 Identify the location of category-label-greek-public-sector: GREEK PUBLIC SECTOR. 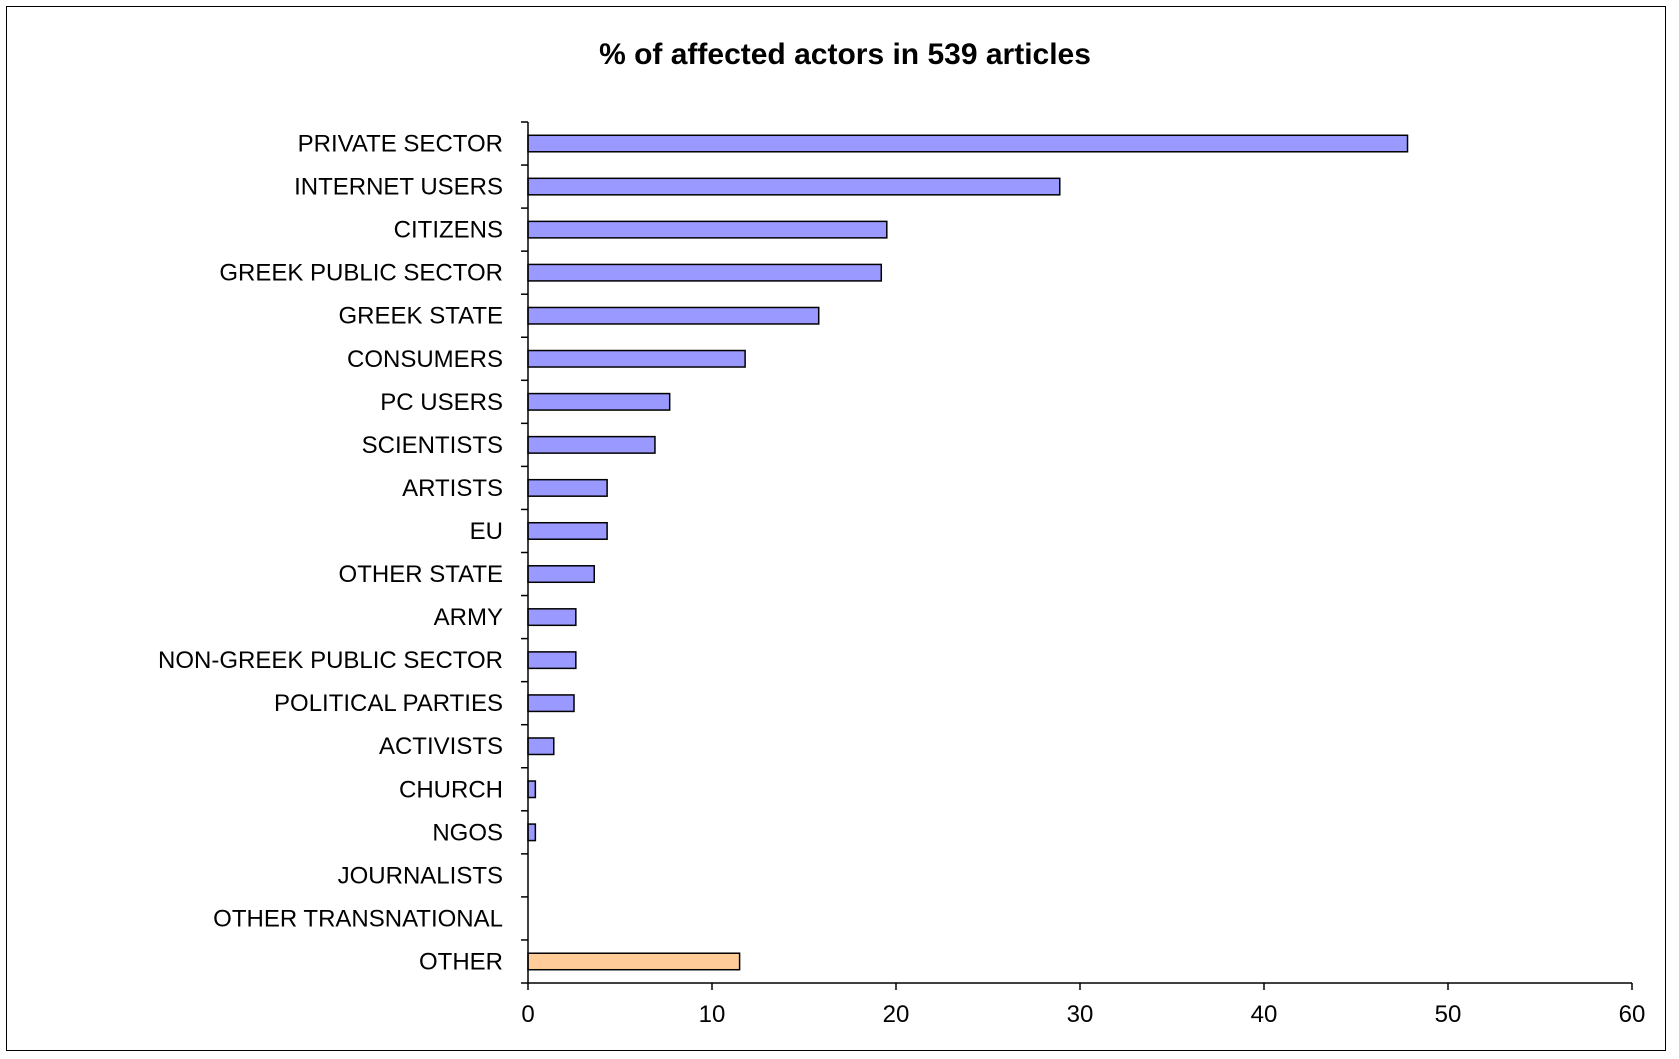
(361, 273).